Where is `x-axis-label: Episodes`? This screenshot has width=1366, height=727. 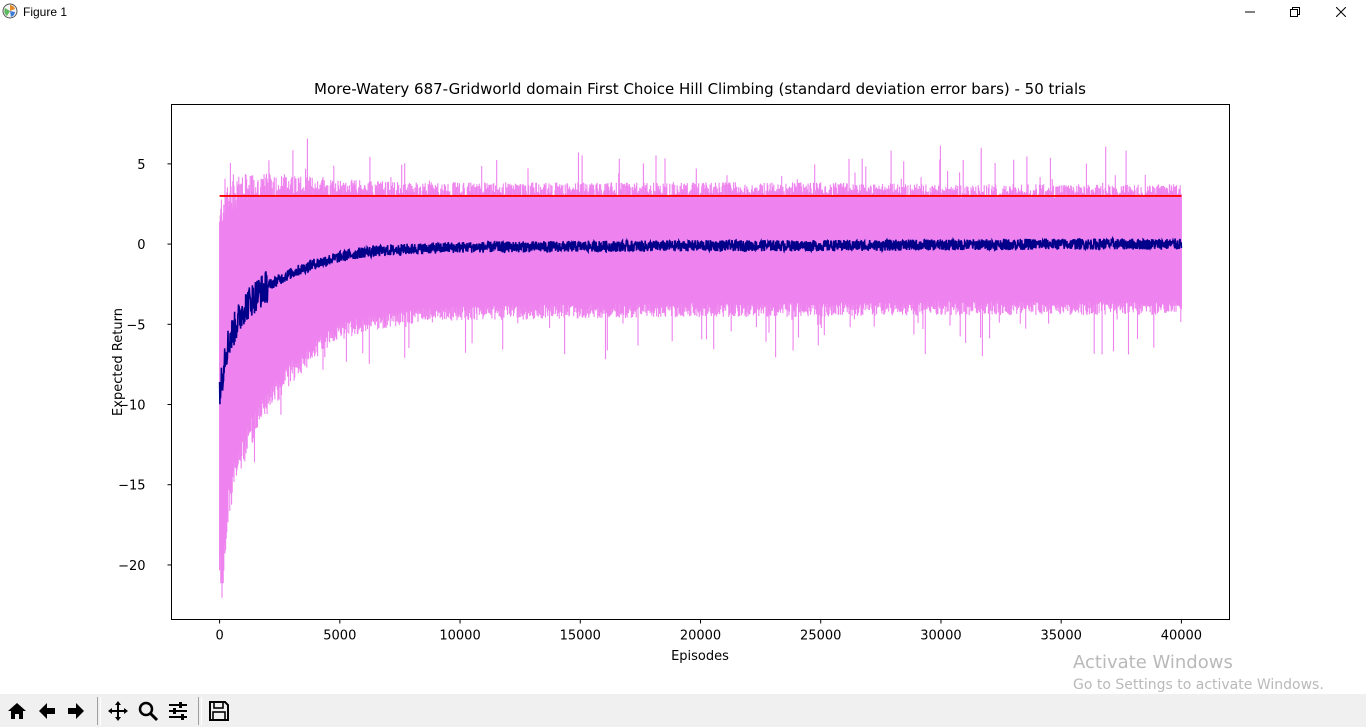
x-axis-label: Episodes is located at coordinates (700, 656).